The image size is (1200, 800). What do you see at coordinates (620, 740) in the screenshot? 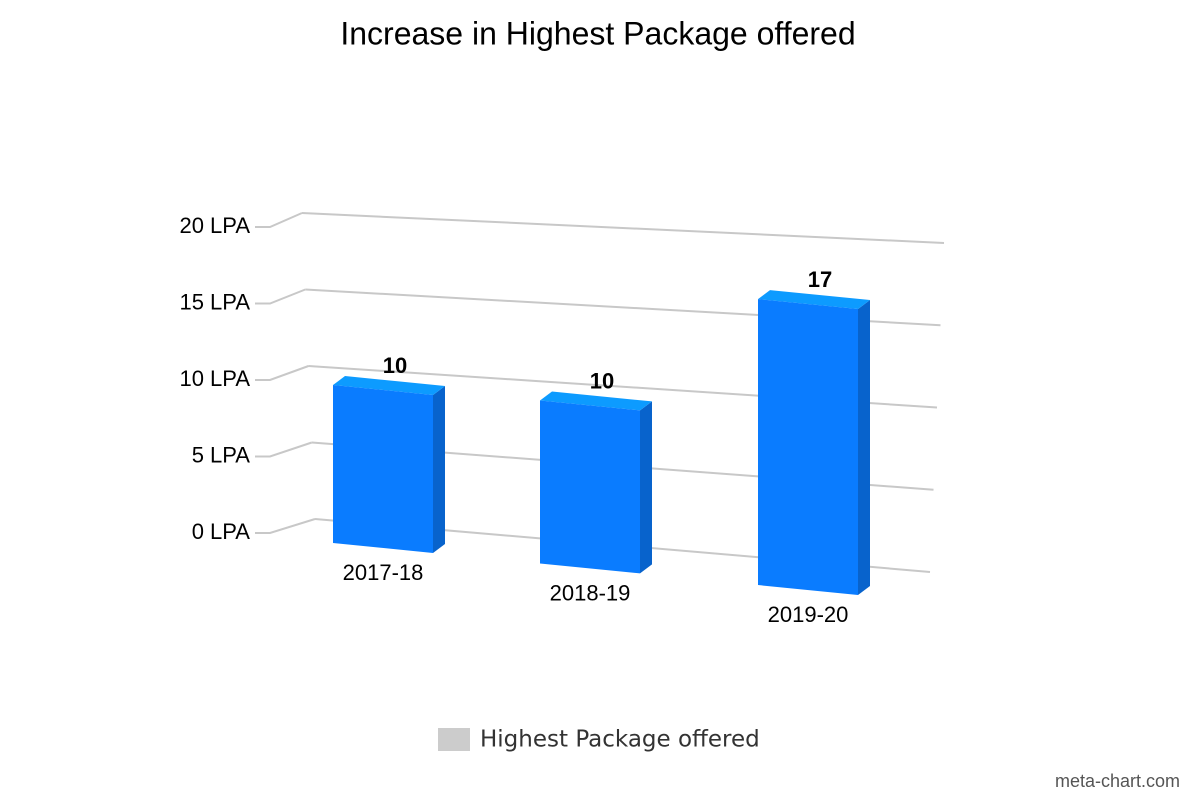
I see `legend-label: Highest Package offered` at bounding box center [620, 740].